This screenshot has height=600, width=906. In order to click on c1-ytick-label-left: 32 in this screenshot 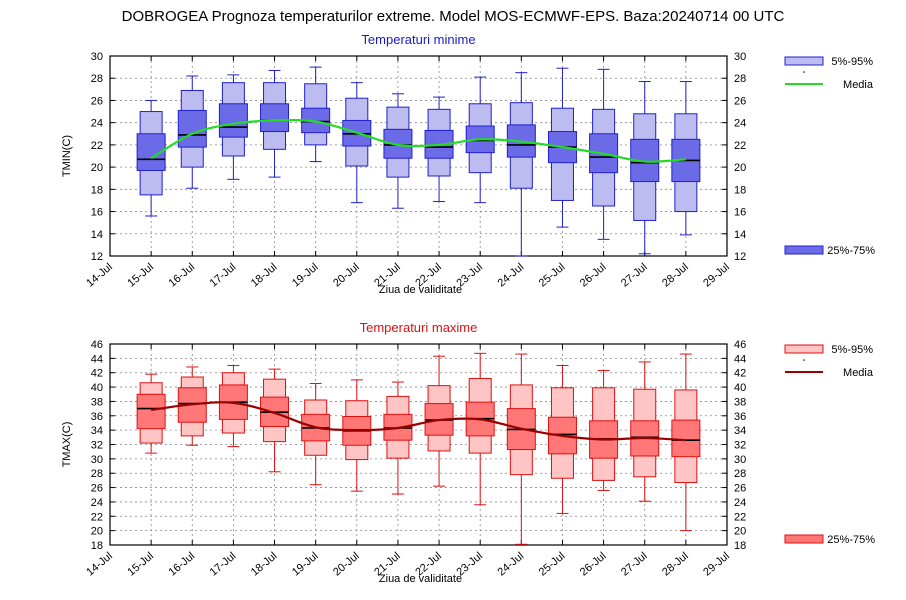, I will do `click(97, 446)`.